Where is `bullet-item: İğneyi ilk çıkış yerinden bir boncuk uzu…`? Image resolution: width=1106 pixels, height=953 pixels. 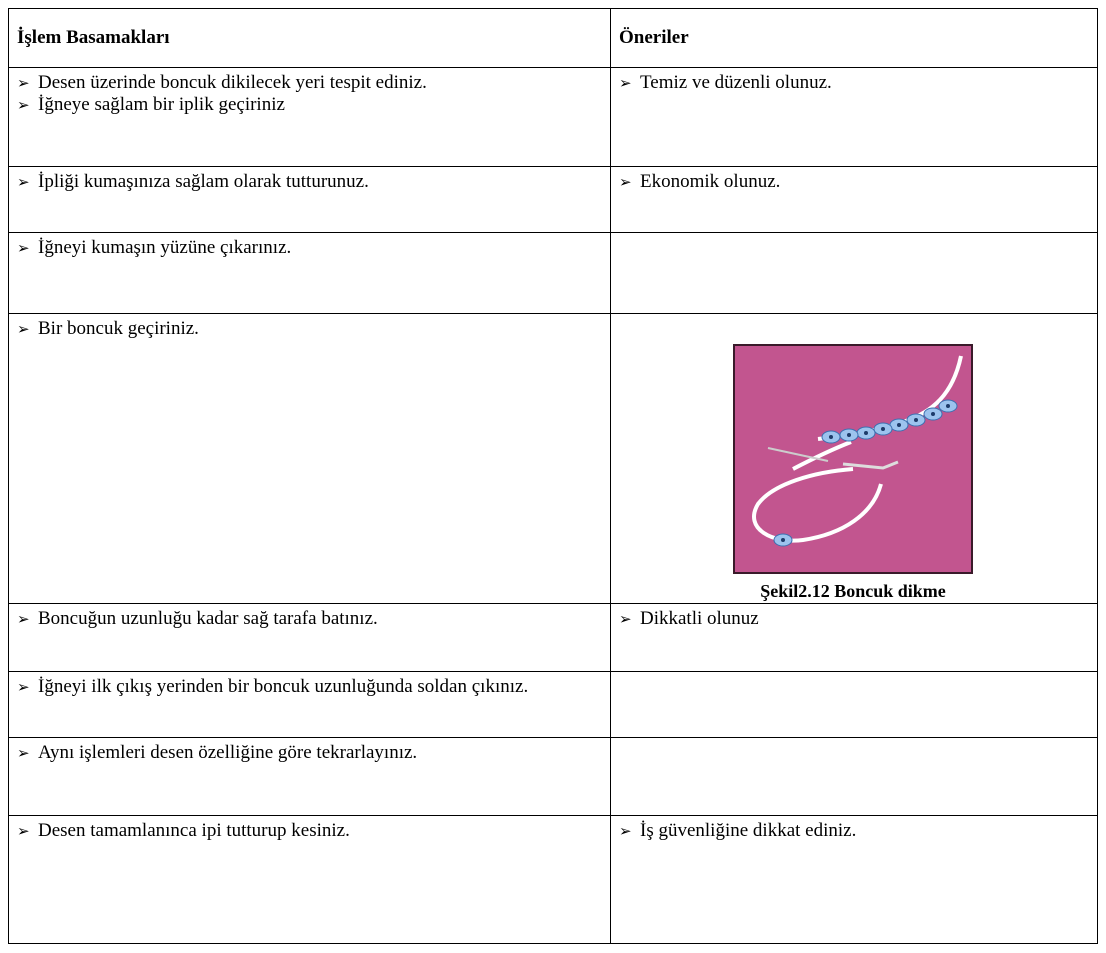 bullet-item: İğneyi ilk çıkış yerinden bir boncuk uzu… is located at coordinates (308, 687).